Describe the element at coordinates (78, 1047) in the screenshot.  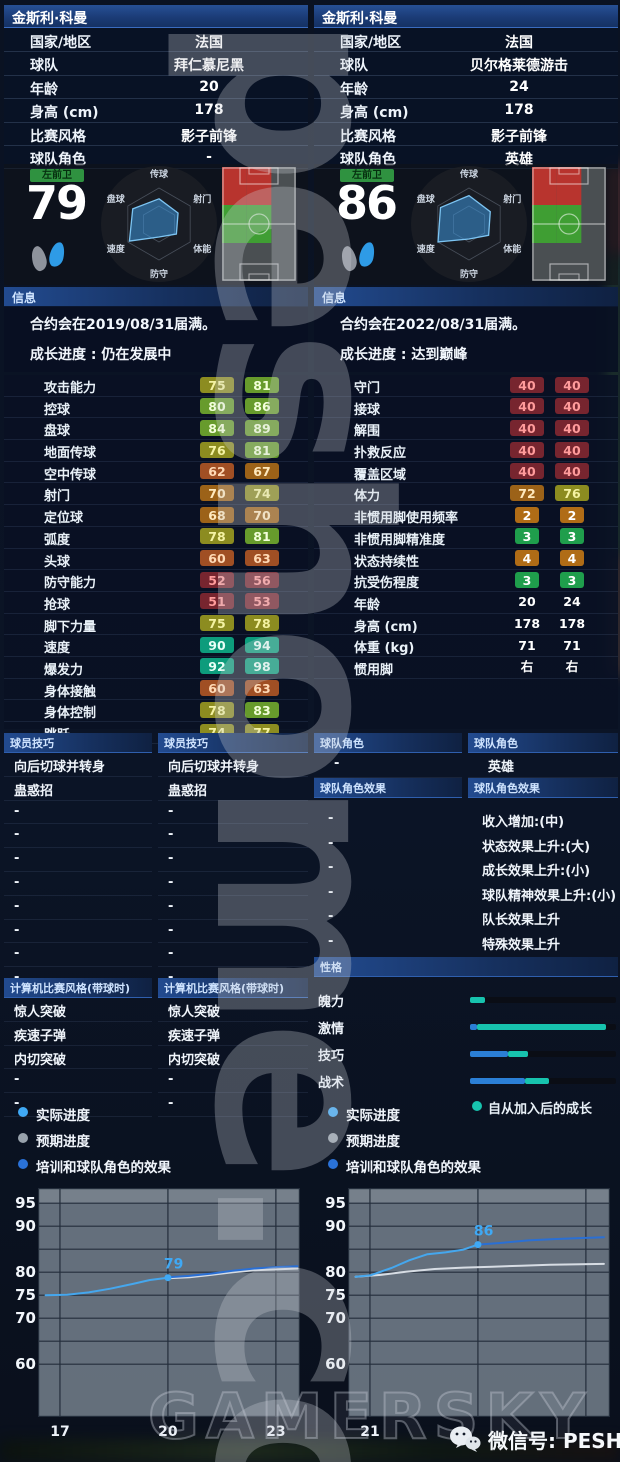
I see `list-subcolumn: 计算机比赛风格(带球时) 惊人突破 疾速子弹 内切突破 - -` at that location.